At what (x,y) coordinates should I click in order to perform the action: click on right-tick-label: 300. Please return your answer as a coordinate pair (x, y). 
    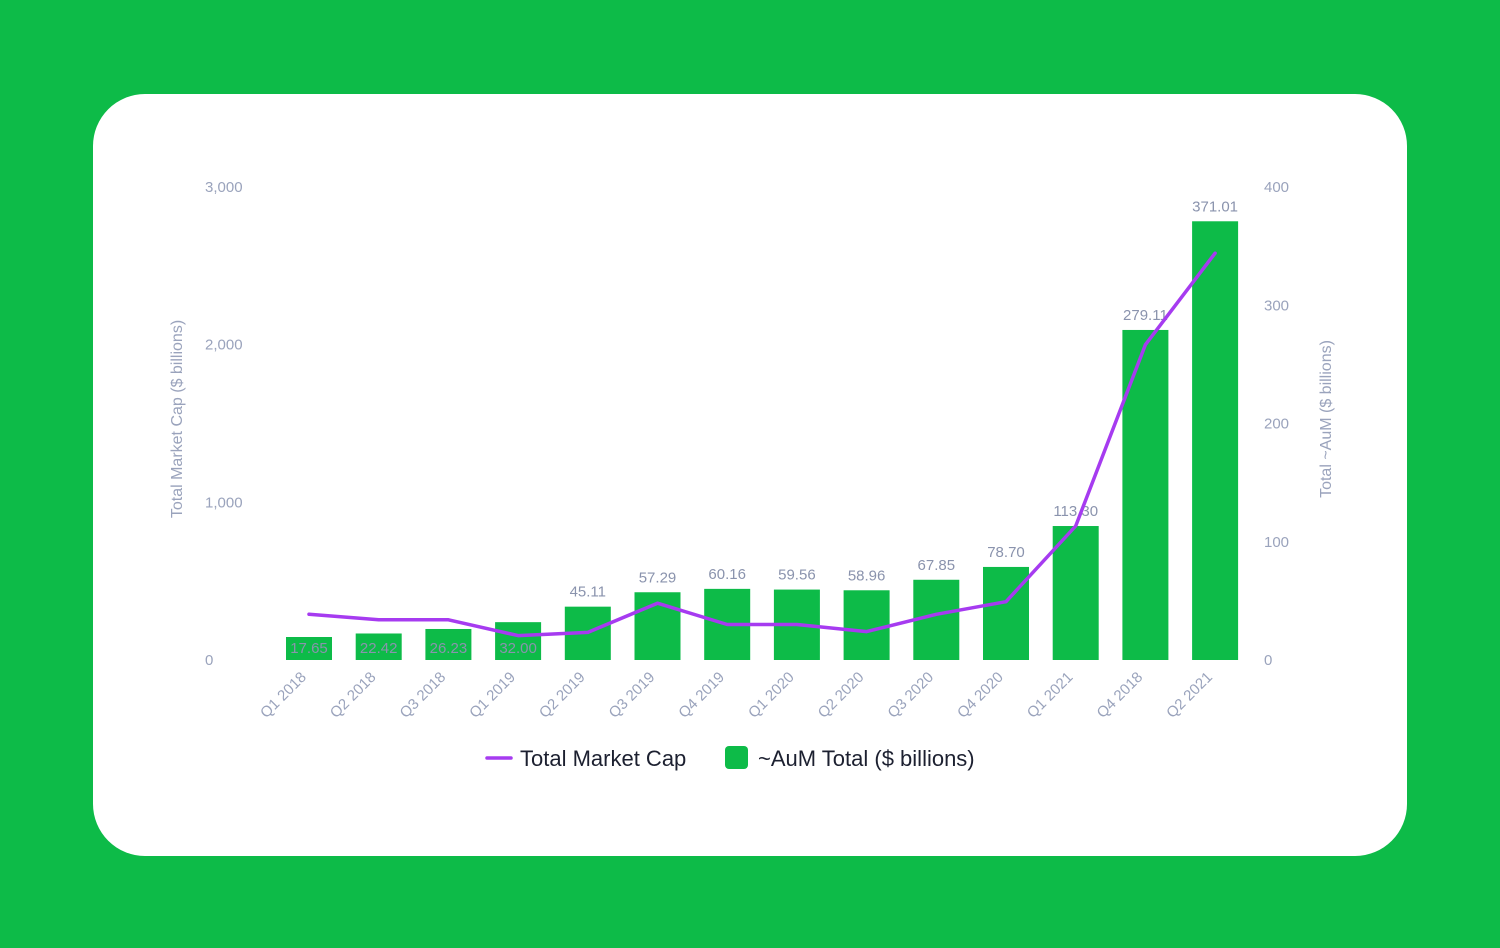
    Looking at the image, I should click on (1276, 305).